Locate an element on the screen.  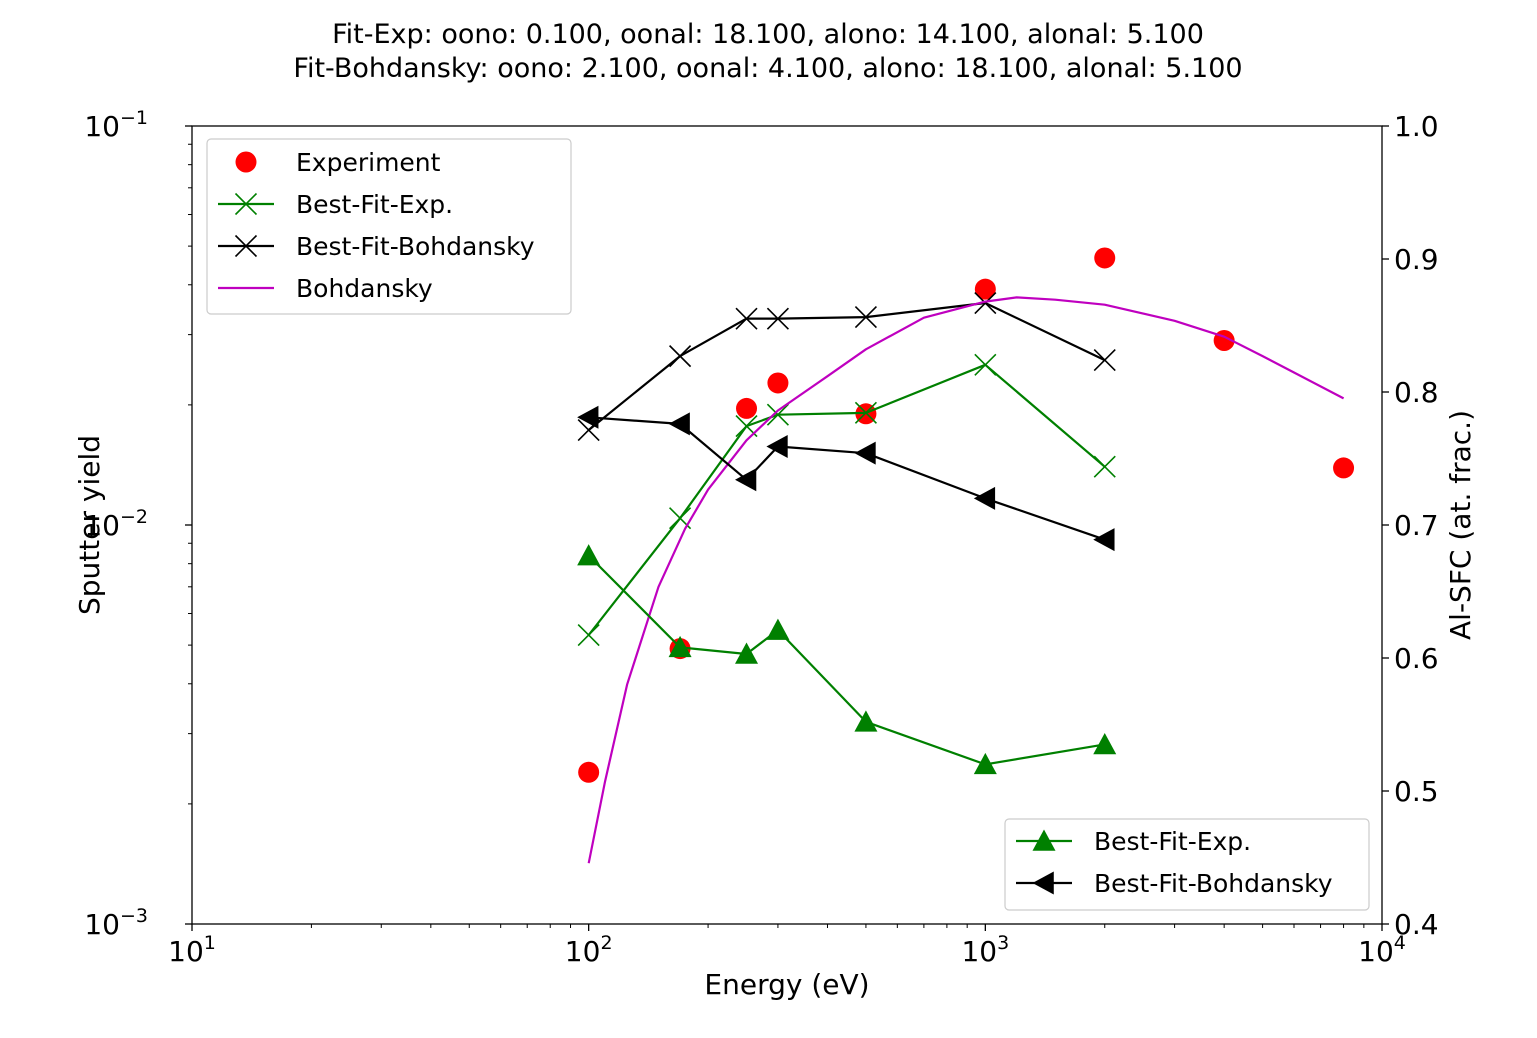
legend-left-frame is located at coordinates (389, 226).